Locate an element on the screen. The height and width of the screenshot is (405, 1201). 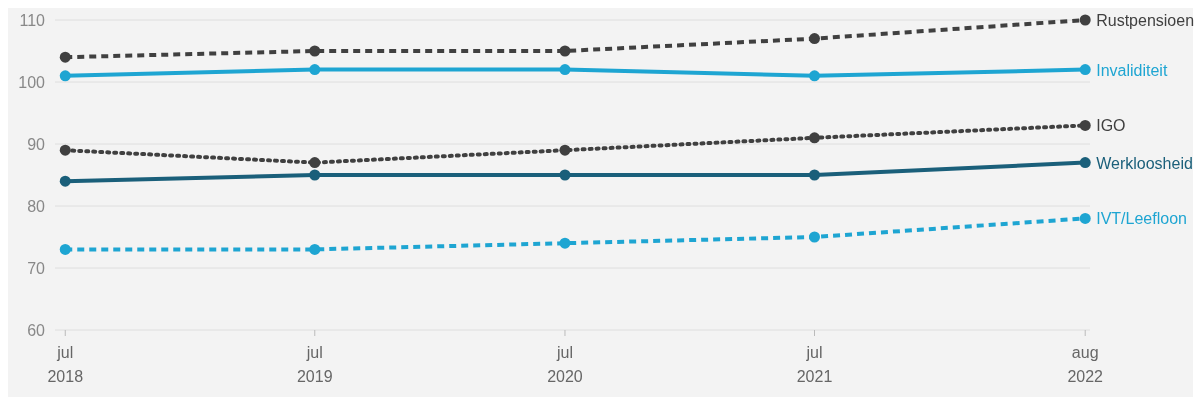
y-tick-label: 100 is located at coordinates (32, 82).